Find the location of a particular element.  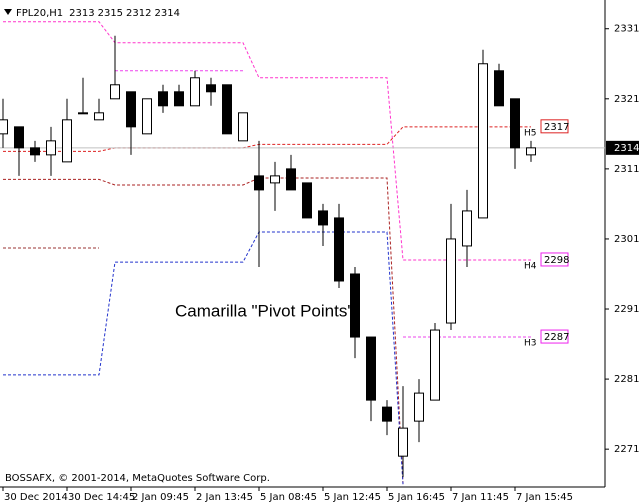

price-tag is located at coordinates (622, 147).